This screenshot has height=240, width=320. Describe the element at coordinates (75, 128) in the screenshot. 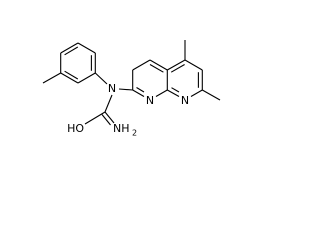

I see `atom-label: HO` at that location.